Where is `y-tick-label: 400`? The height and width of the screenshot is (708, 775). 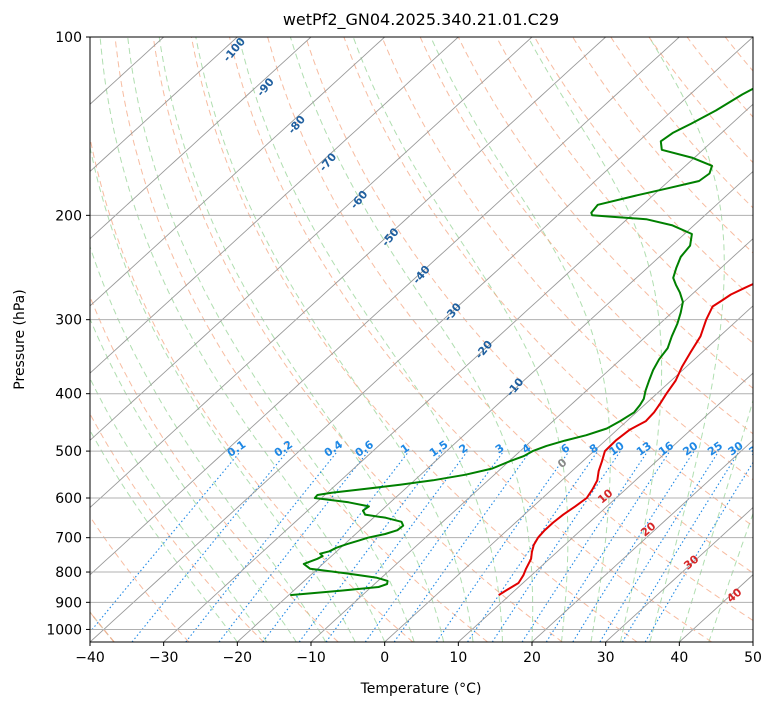
y-tick-label: 400 is located at coordinates (68, 395).